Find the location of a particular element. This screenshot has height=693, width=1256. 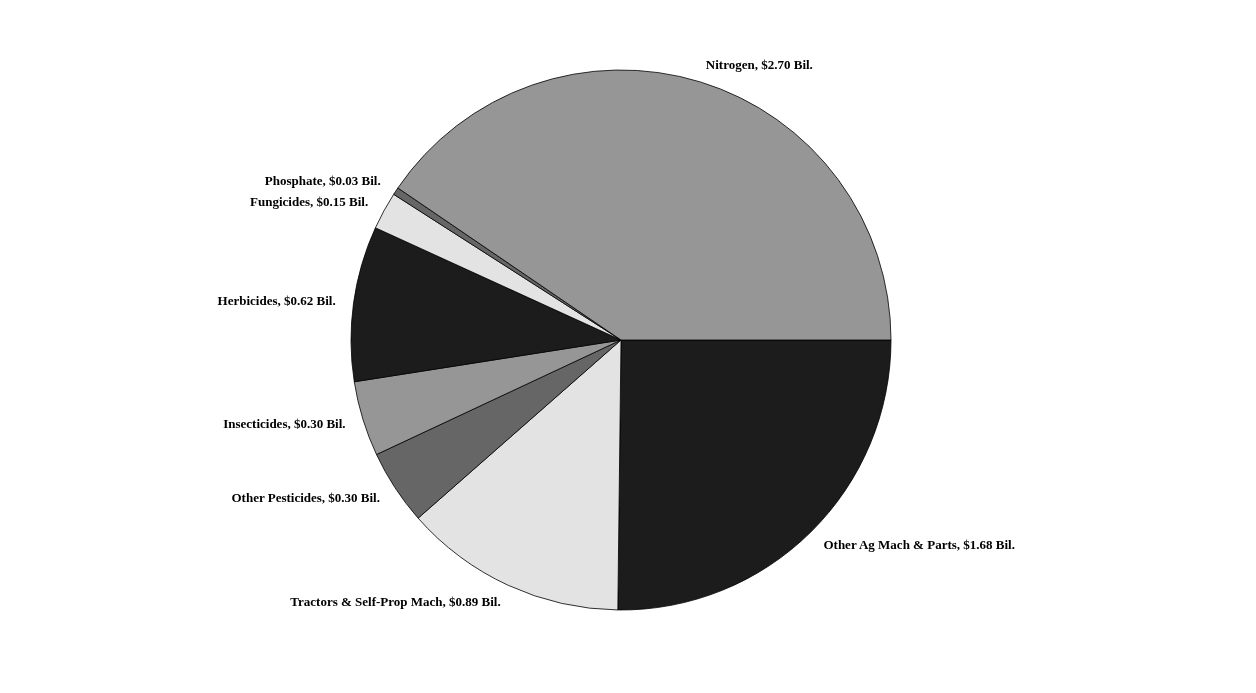

slice-label: Insecticides, $0.30 Bil. is located at coordinates (284, 424).